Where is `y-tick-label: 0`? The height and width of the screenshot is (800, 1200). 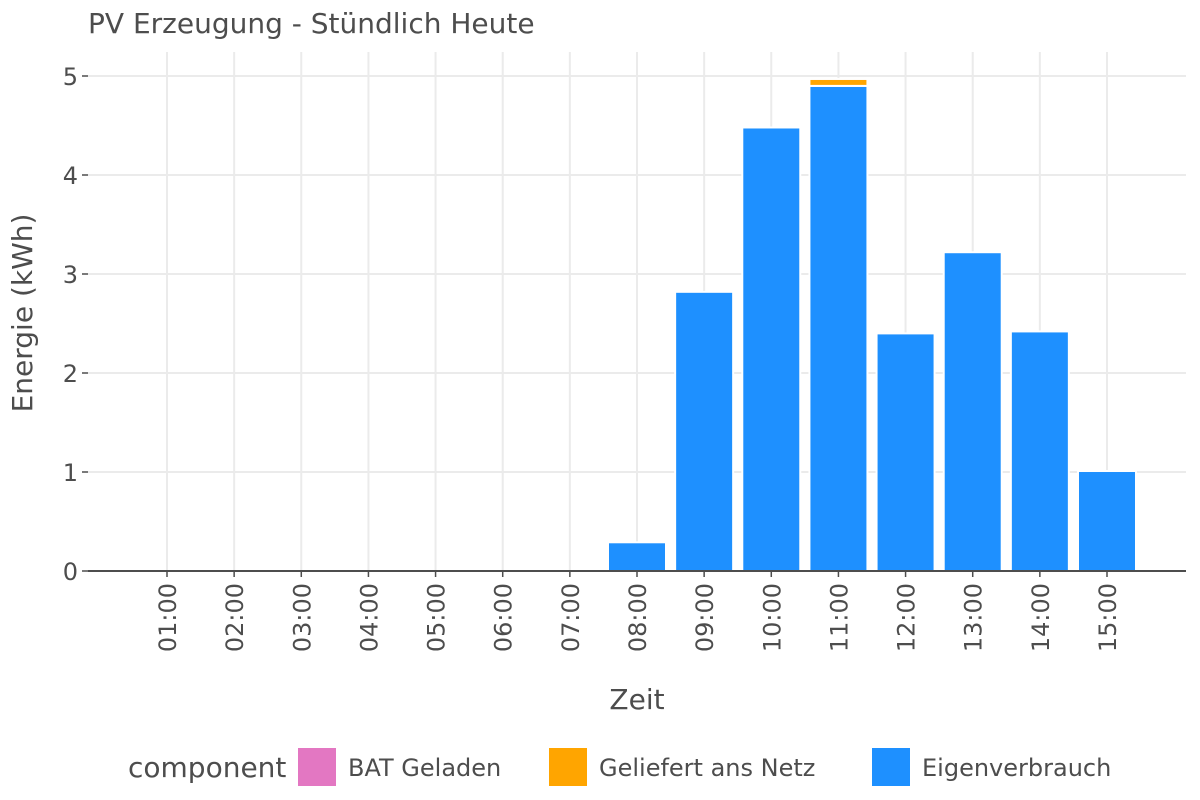
y-tick-label: 0 is located at coordinates (70, 572).